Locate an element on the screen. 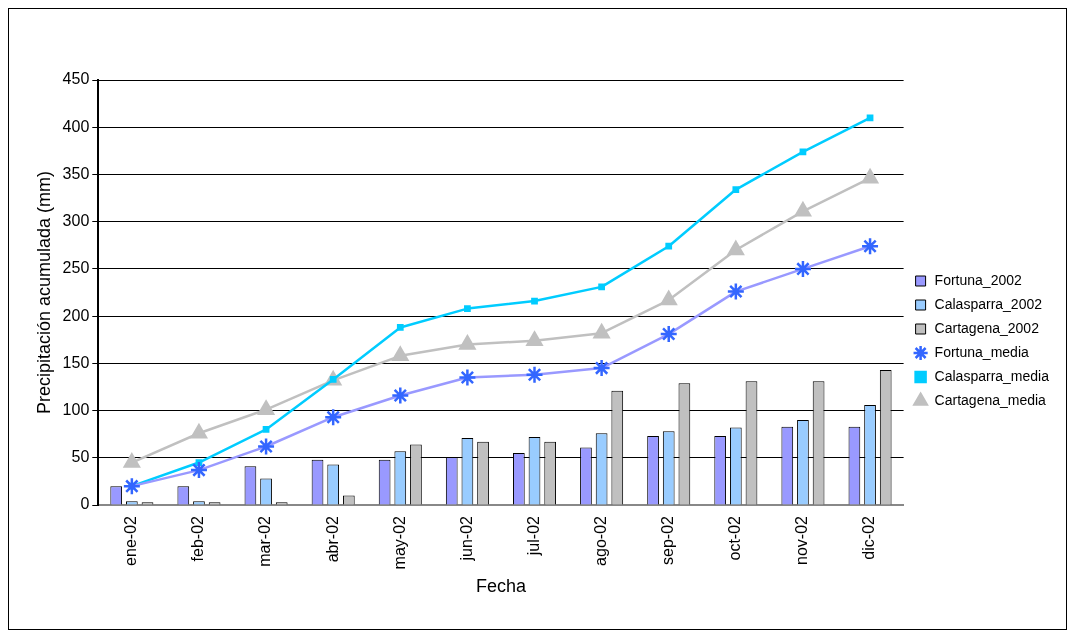 The height and width of the screenshot is (632, 1069). legend-label: Cartagena_2002 is located at coordinates (987, 327).